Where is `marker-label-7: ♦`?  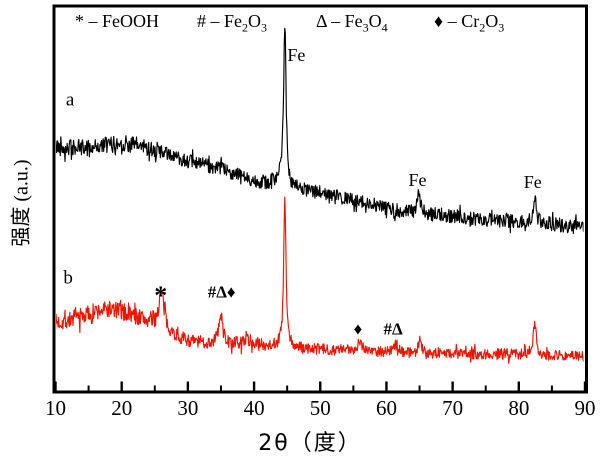 marker-label-7: ♦ is located at coordinates (358, 329).